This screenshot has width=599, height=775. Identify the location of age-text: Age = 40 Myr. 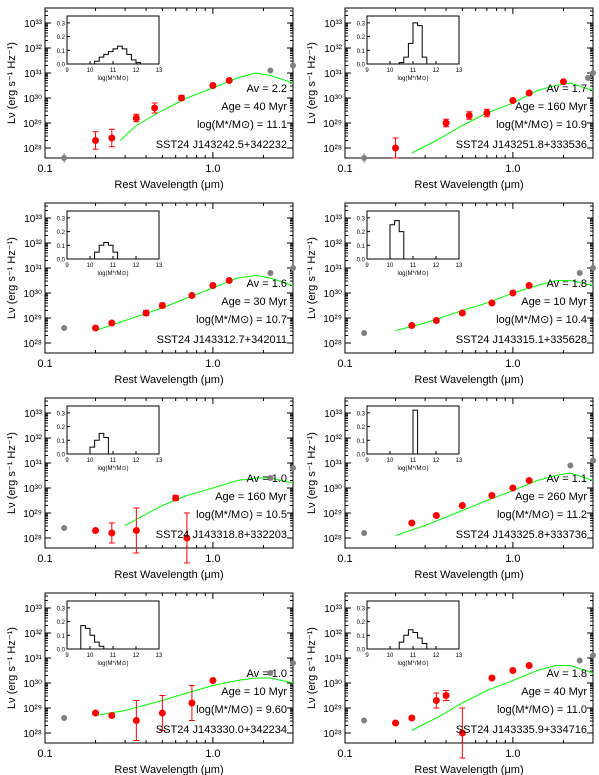
(554, 692).